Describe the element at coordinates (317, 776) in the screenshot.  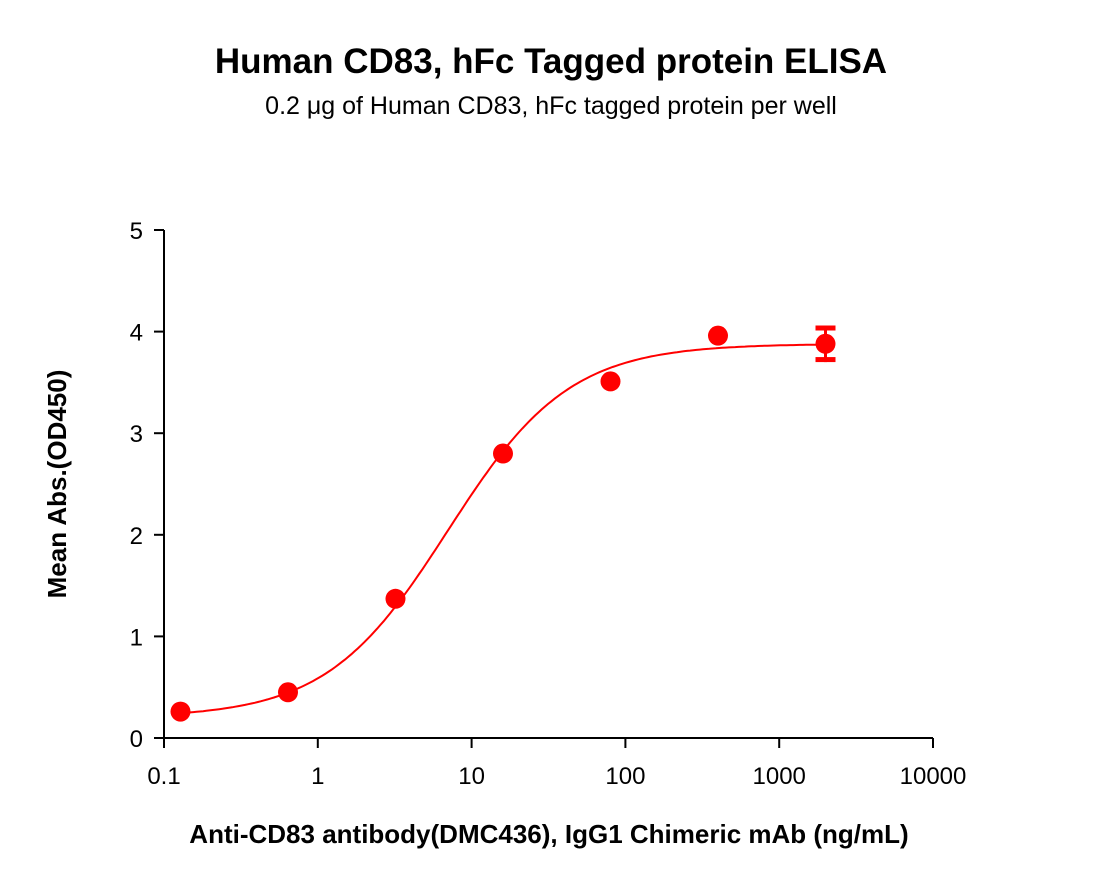
I see `x-tick-label: 1` at that location.